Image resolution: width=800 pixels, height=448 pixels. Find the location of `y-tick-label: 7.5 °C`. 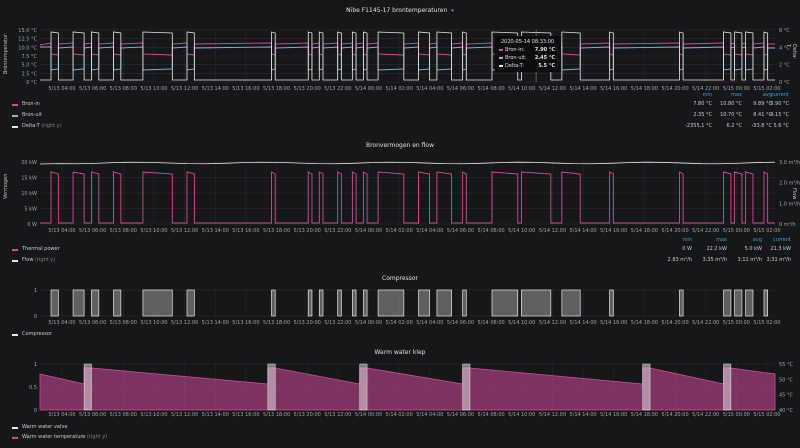

y-tick-label: 7.5 °C is located at coordinates (29, 57).